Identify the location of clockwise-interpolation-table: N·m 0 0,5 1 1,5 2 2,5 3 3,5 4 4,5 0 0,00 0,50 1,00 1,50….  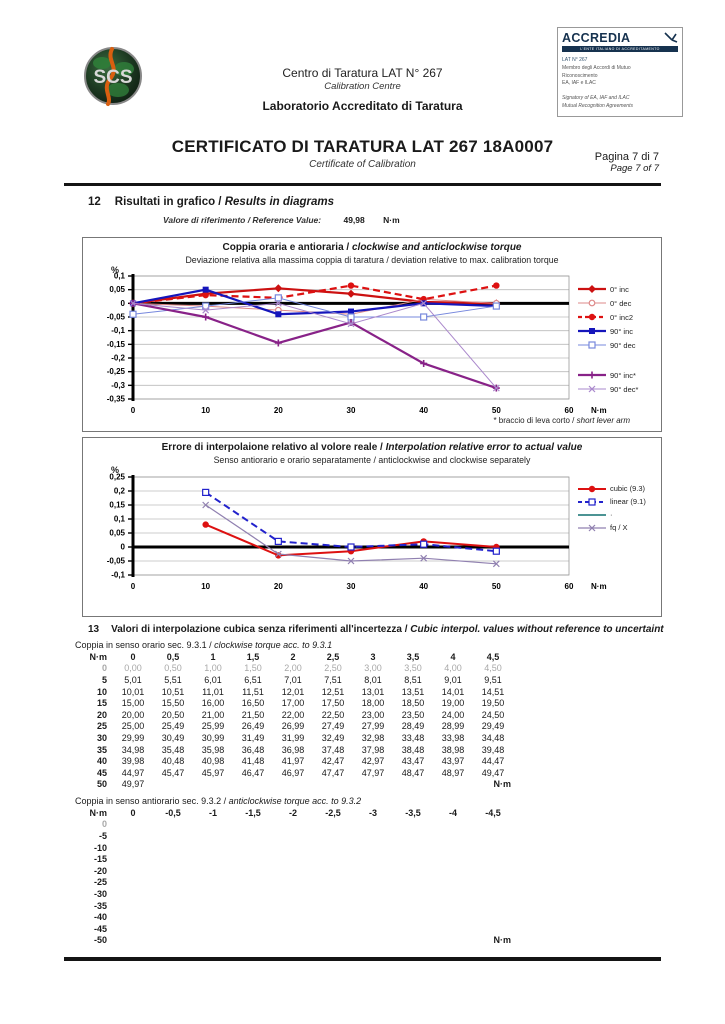
(285, 720).